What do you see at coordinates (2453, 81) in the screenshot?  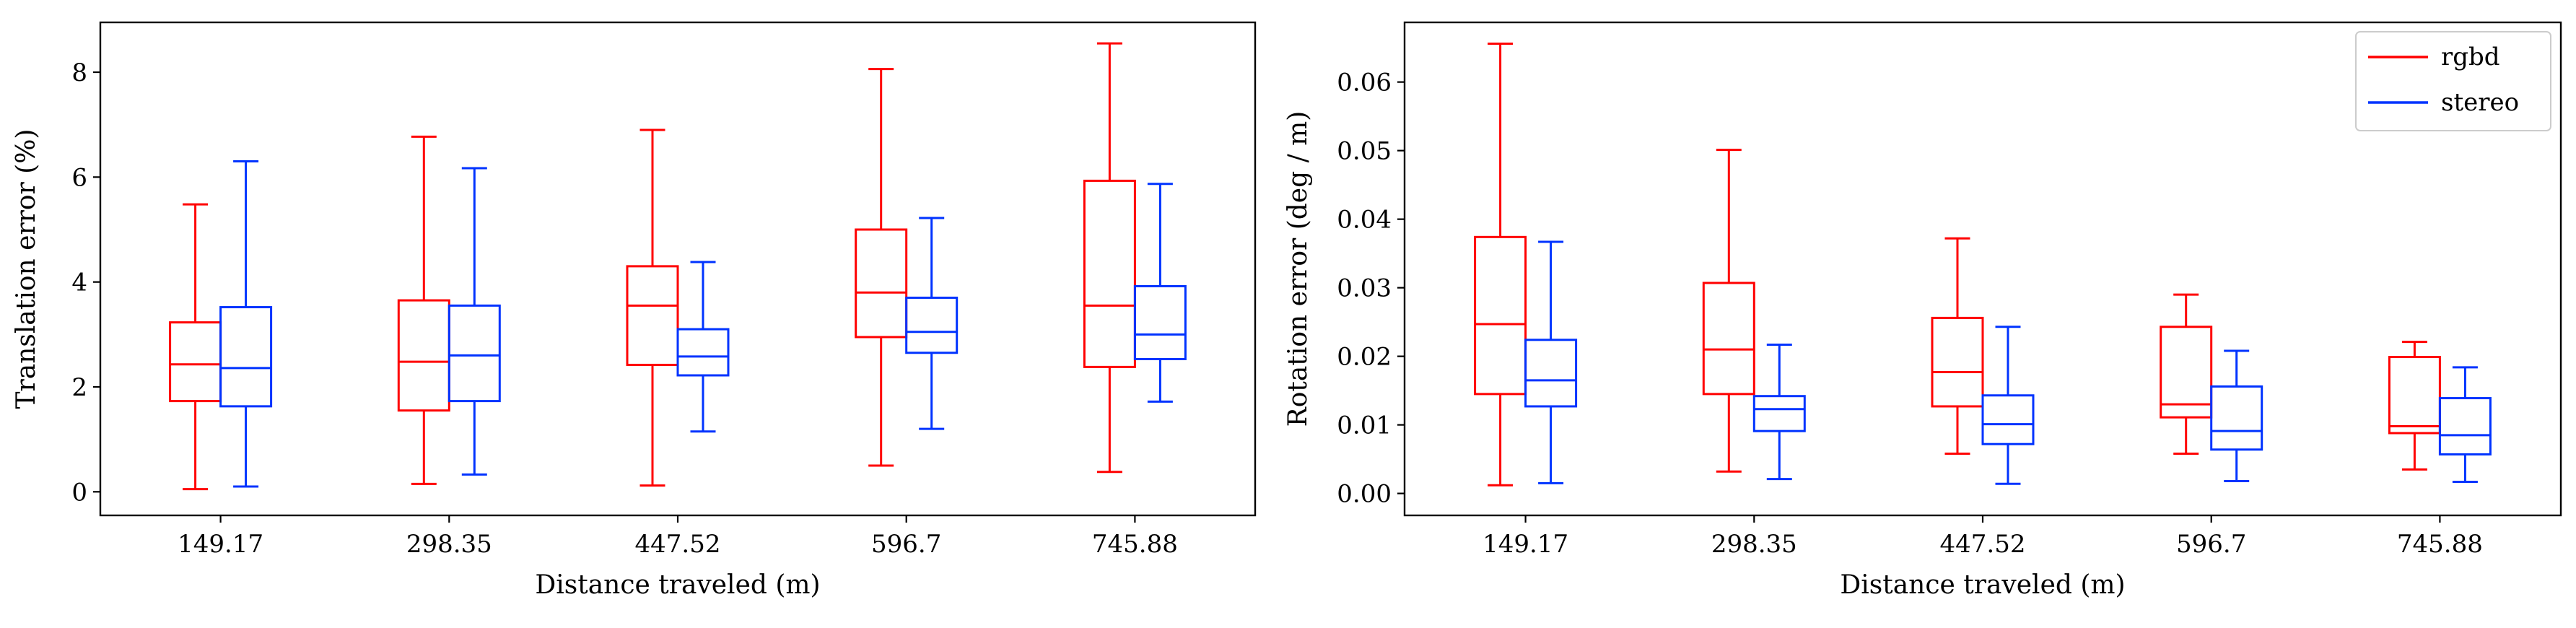 I see `legend: rgbd stereo` at bounding box center [2453, 81].